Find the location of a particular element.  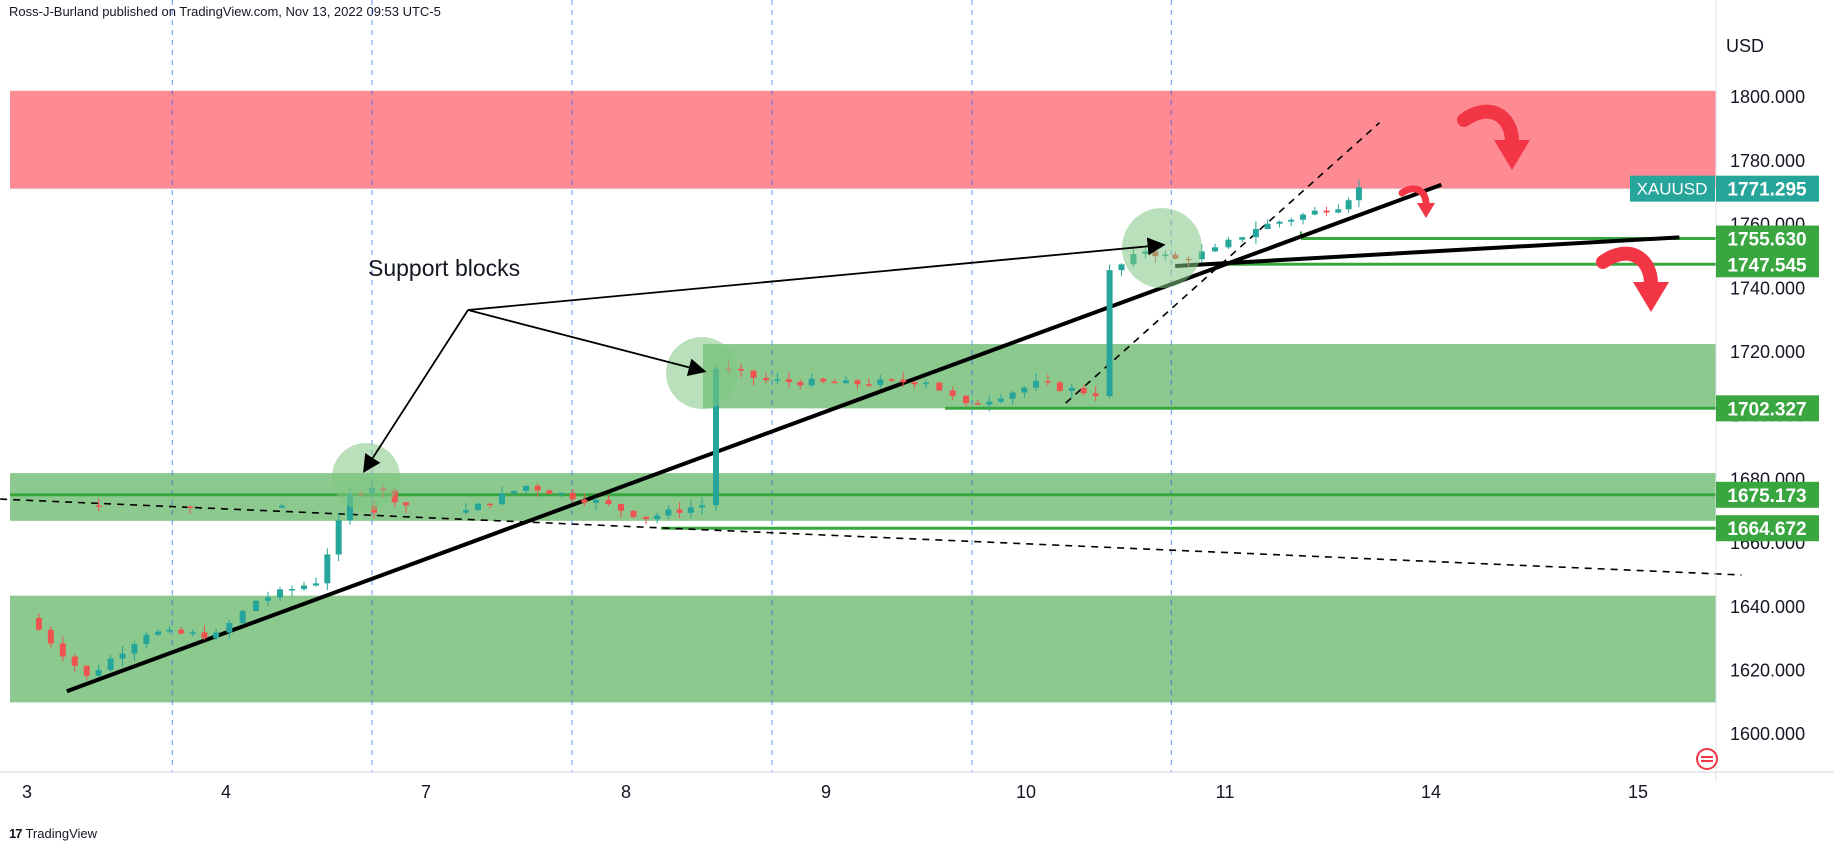

price-tick-label: 1780.000 is located at coordinates (1767, 161).